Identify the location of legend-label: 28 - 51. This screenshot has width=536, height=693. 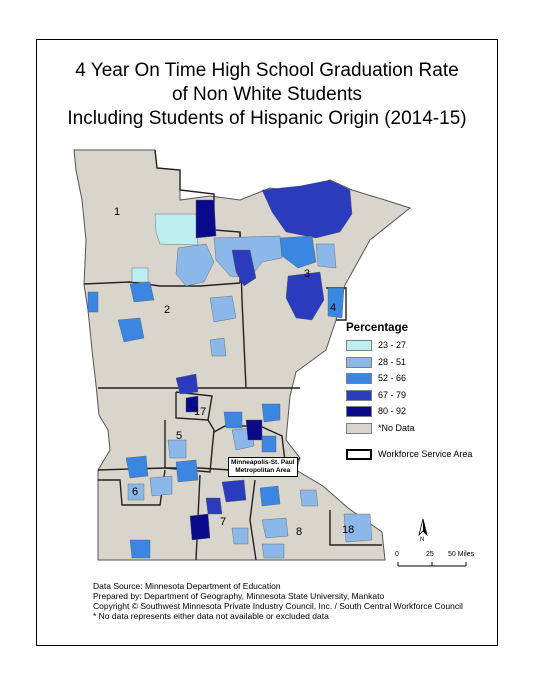
(392, 361).